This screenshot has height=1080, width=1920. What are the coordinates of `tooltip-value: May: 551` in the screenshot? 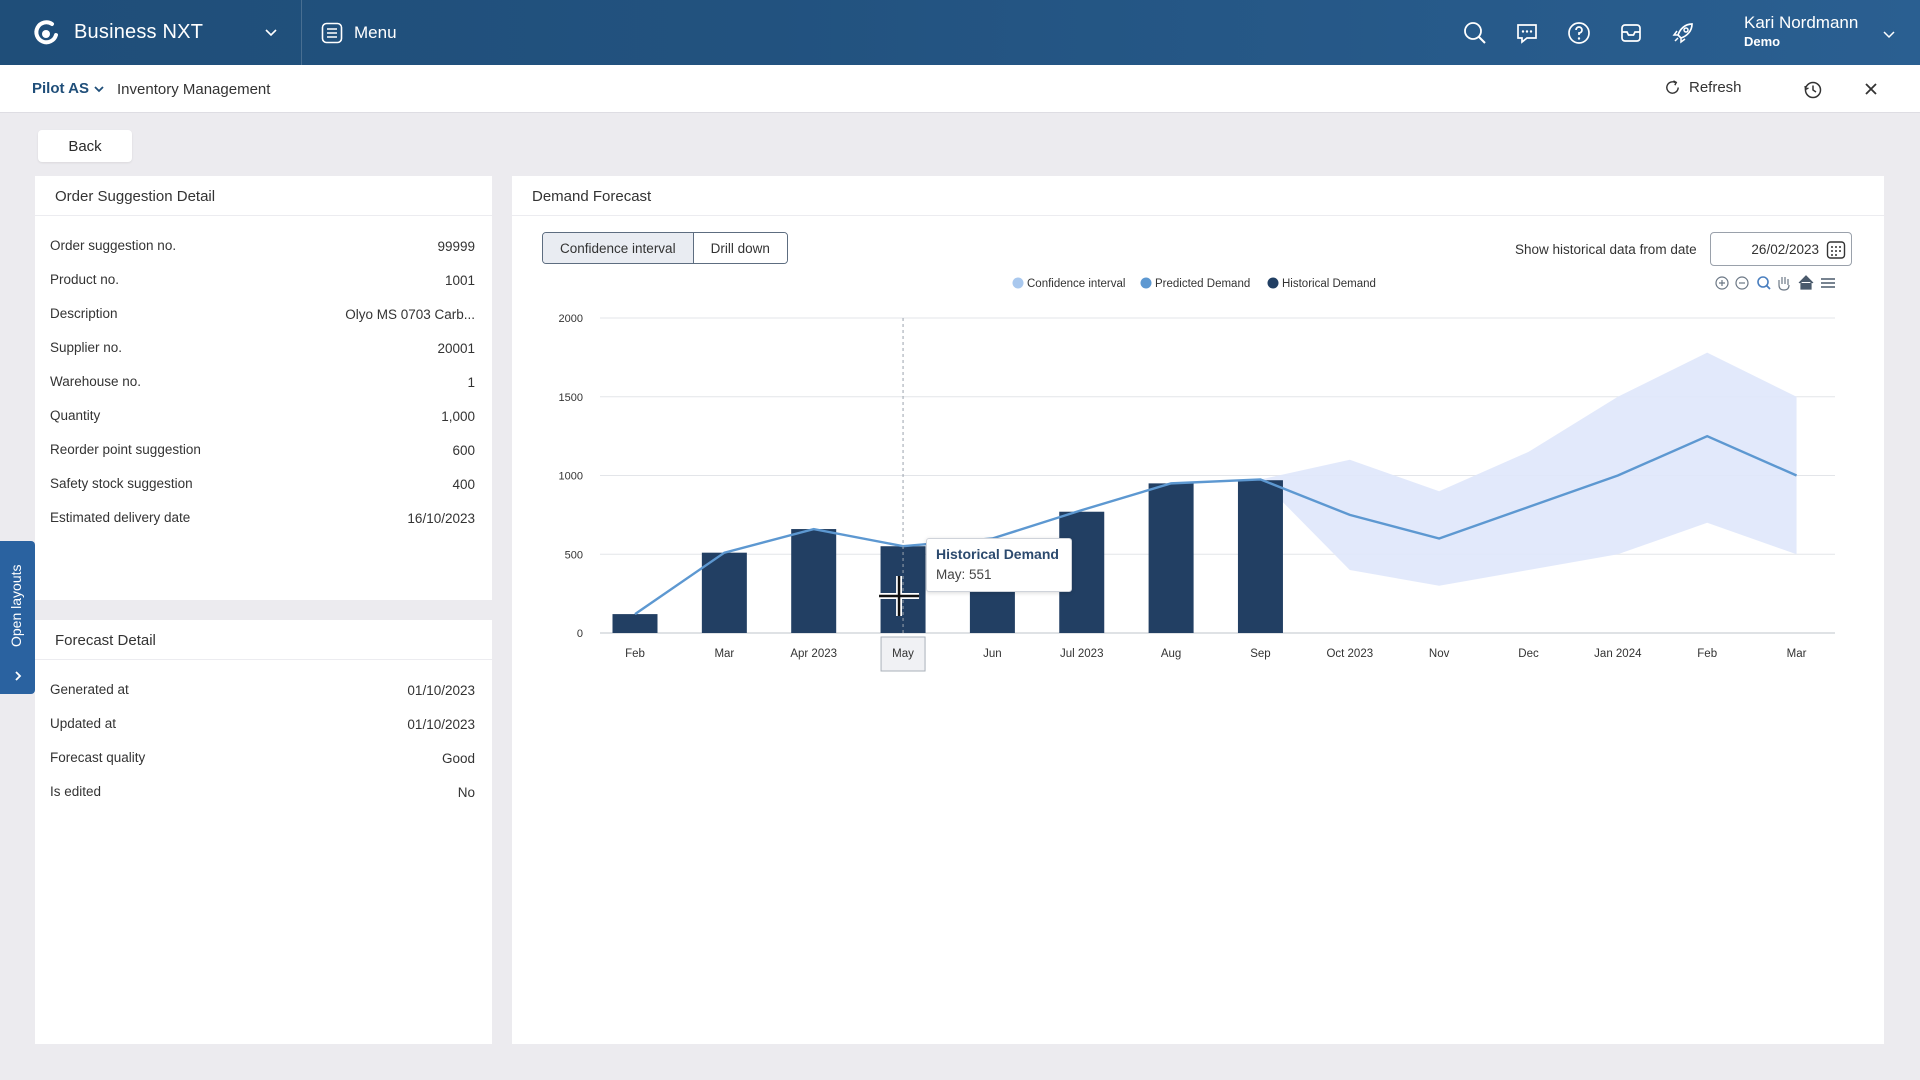 It's located at (964, 574).